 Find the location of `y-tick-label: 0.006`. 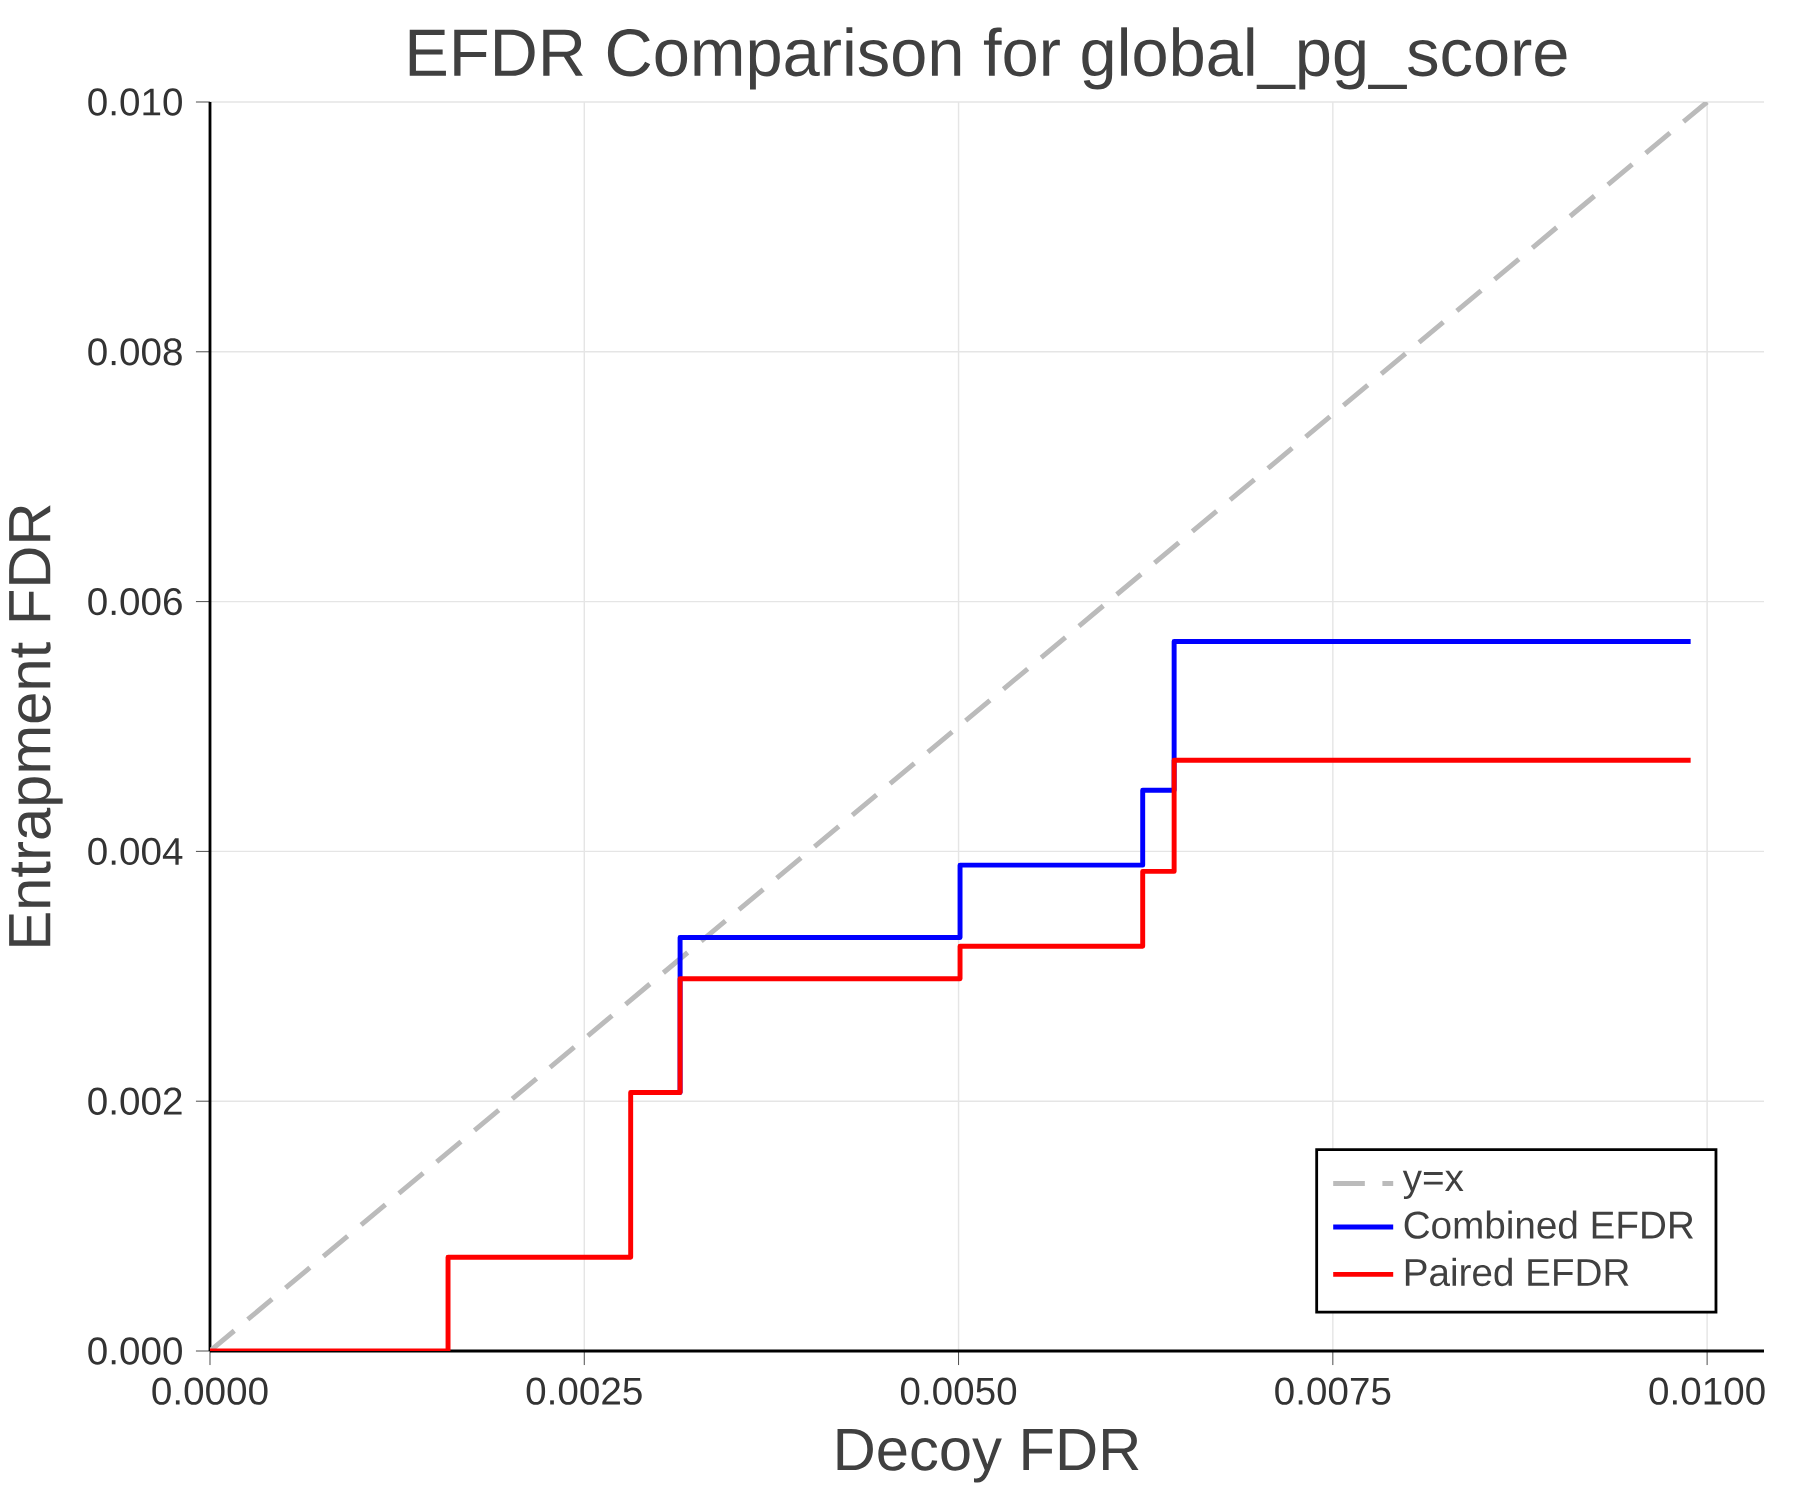

y-tick-label: 0.006 is located at coordinates (135, 601).